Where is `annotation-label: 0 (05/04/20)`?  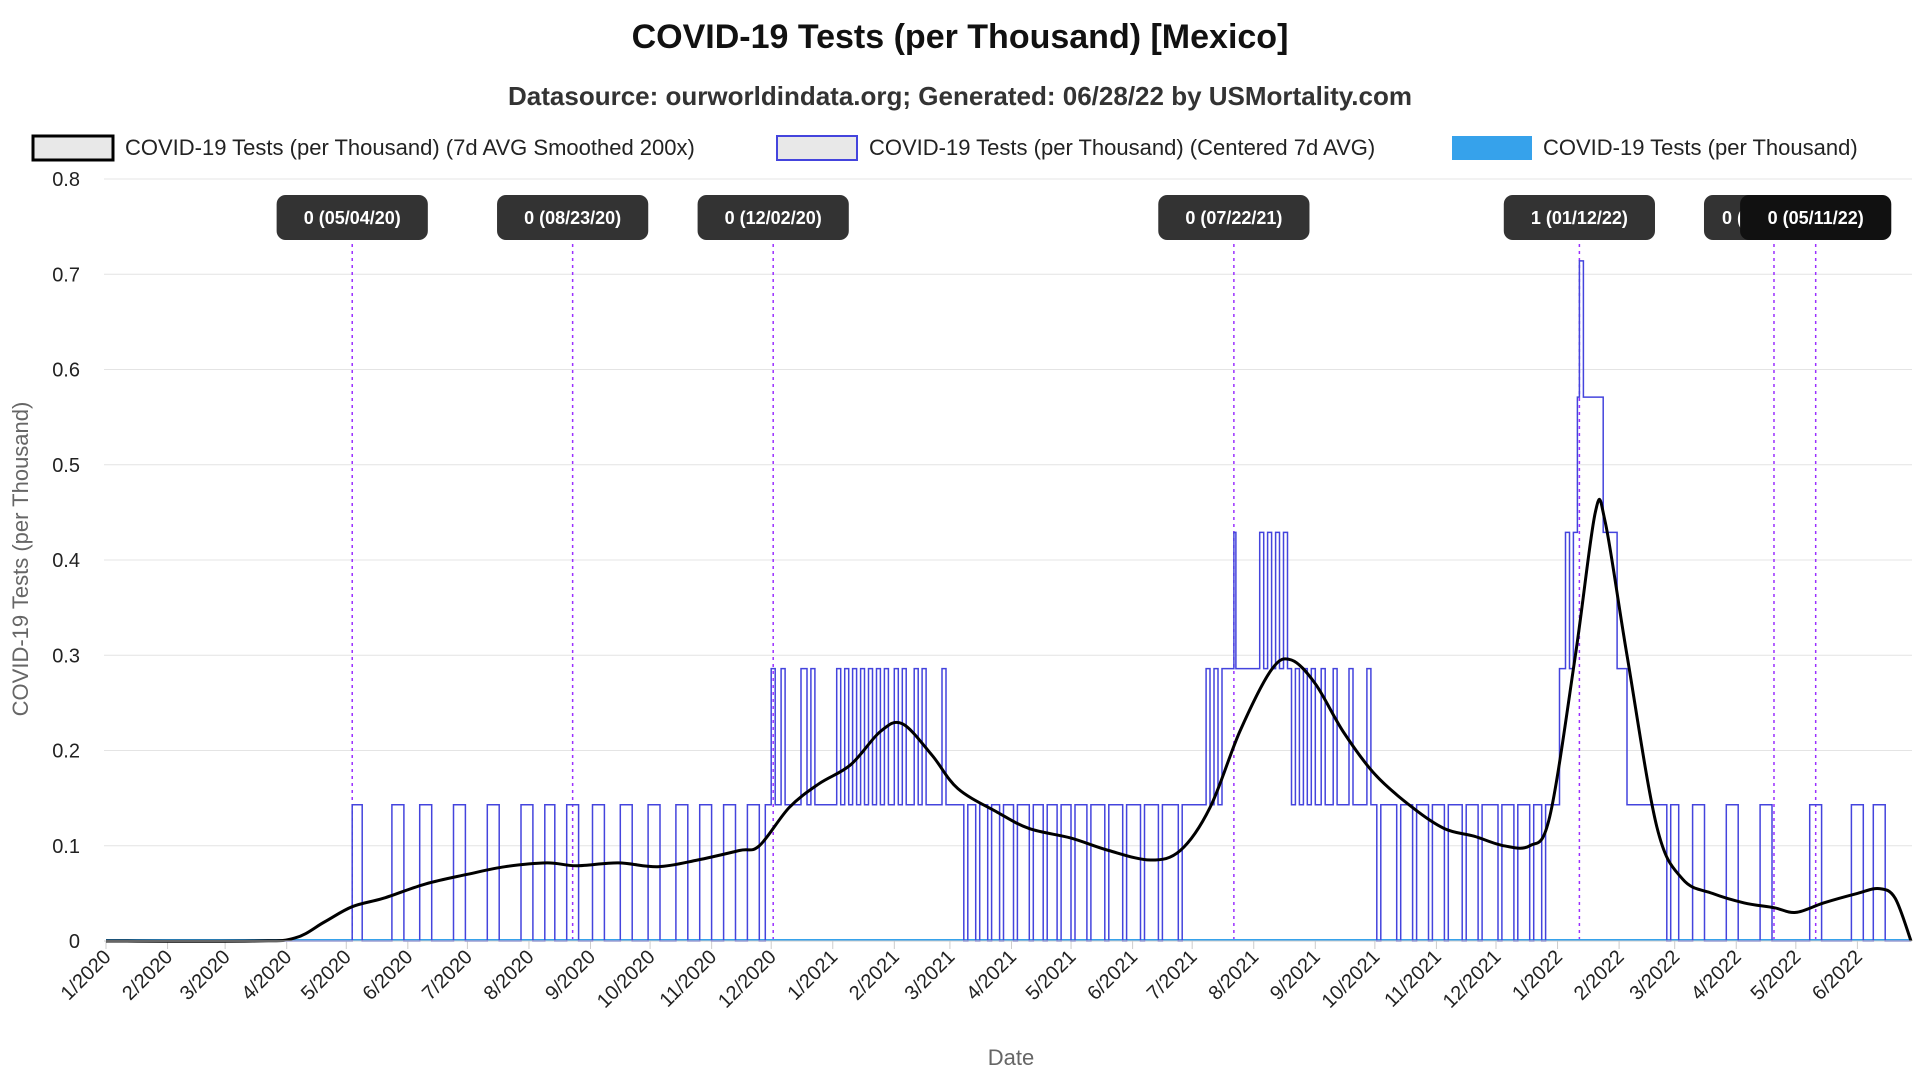 annotation-label: 0 (05/04/20) is located at coordinates (352, 217).